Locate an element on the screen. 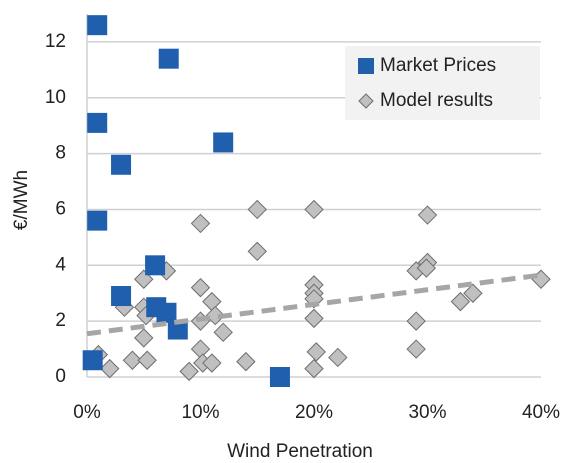 This screenshot has width=565, height=463. x-tick-label: 40% is located at coordinates (541, 412).